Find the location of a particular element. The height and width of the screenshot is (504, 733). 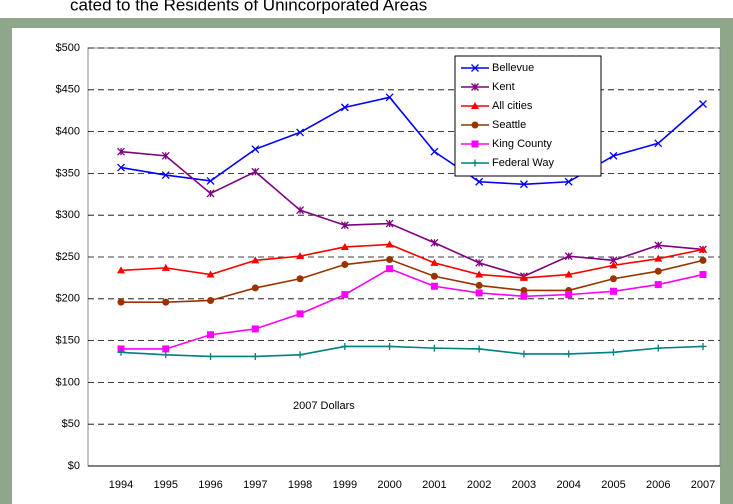

annotation: 2007 Dollars is located at coordinates (324, 406).